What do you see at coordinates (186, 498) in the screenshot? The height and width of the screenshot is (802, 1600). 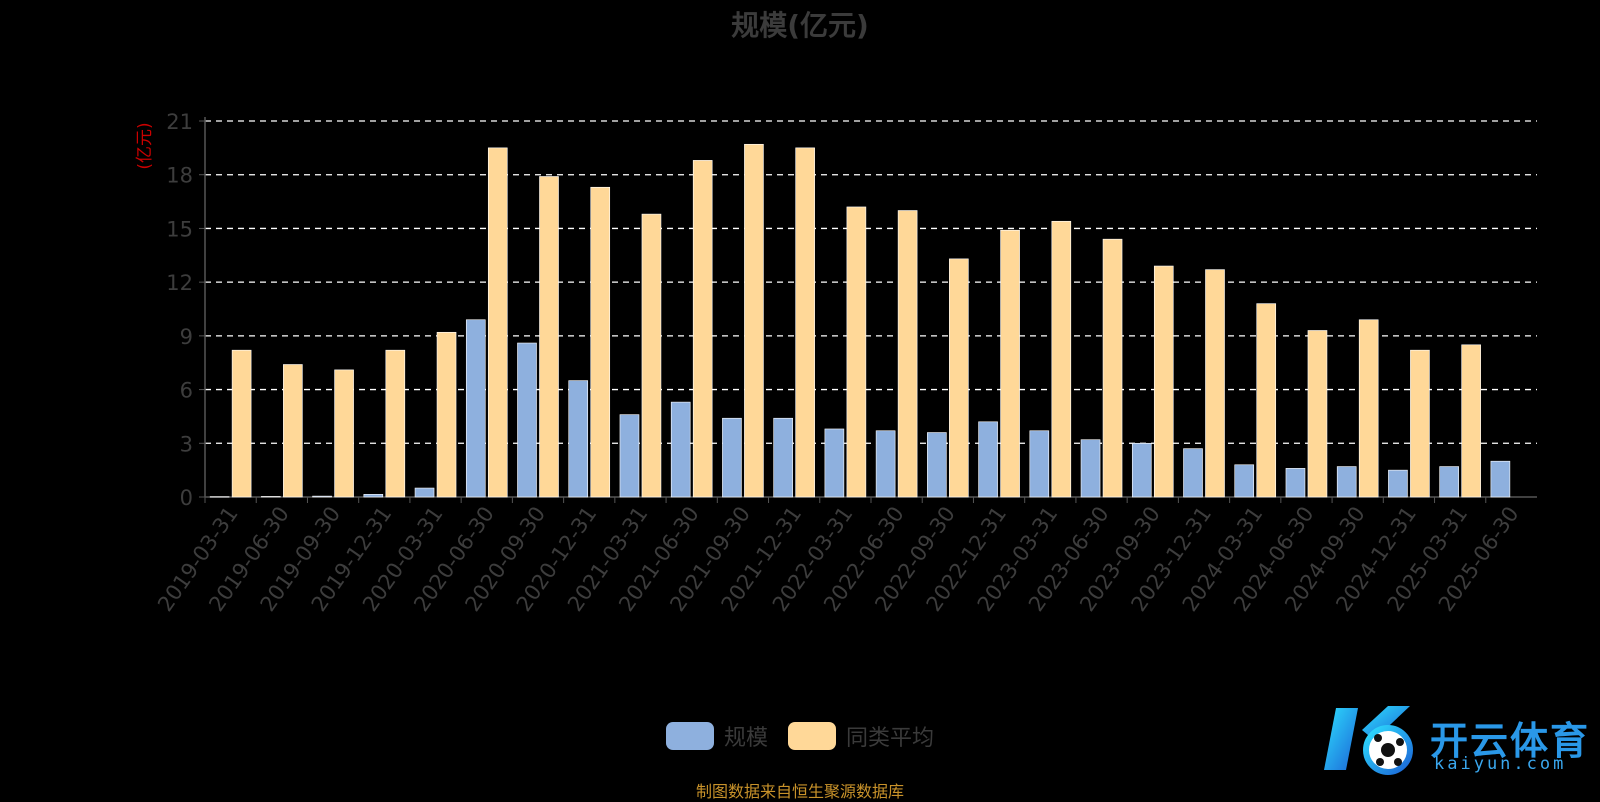 I see `y-tick-label: 0` at bounding box center [186, 498].